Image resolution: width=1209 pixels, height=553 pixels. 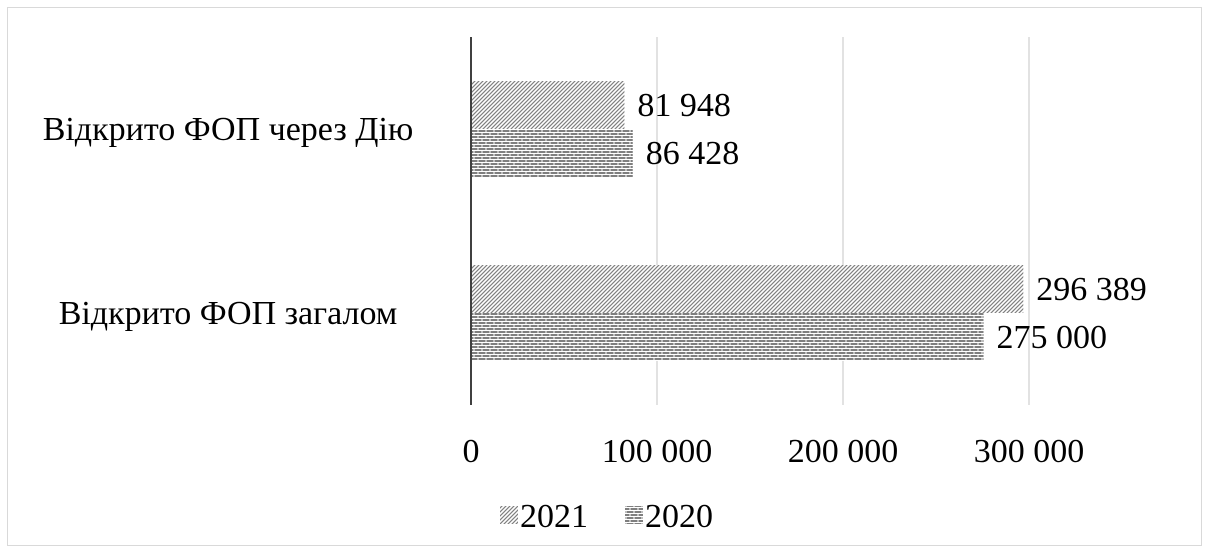 What do you see at coordinates (471, 451) in the screenshot?
I see `x-tick-label: 0` at bounding box center [471, 451].